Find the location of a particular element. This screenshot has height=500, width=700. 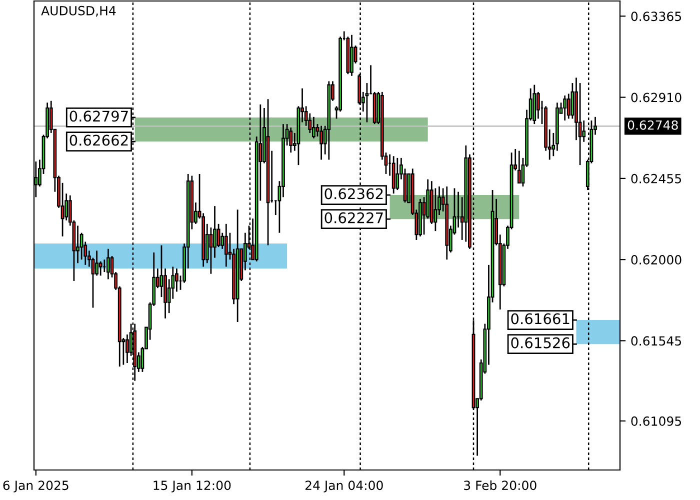

x-tick-label: 24 Jan 04:00 is located at coordinates (344, 486).